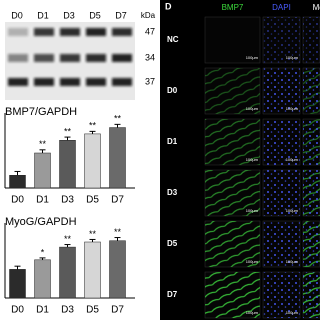  What do you see at coordinates (43, 252) in the screenshot?
I see `significance: *` at bounding box center [43, 252].